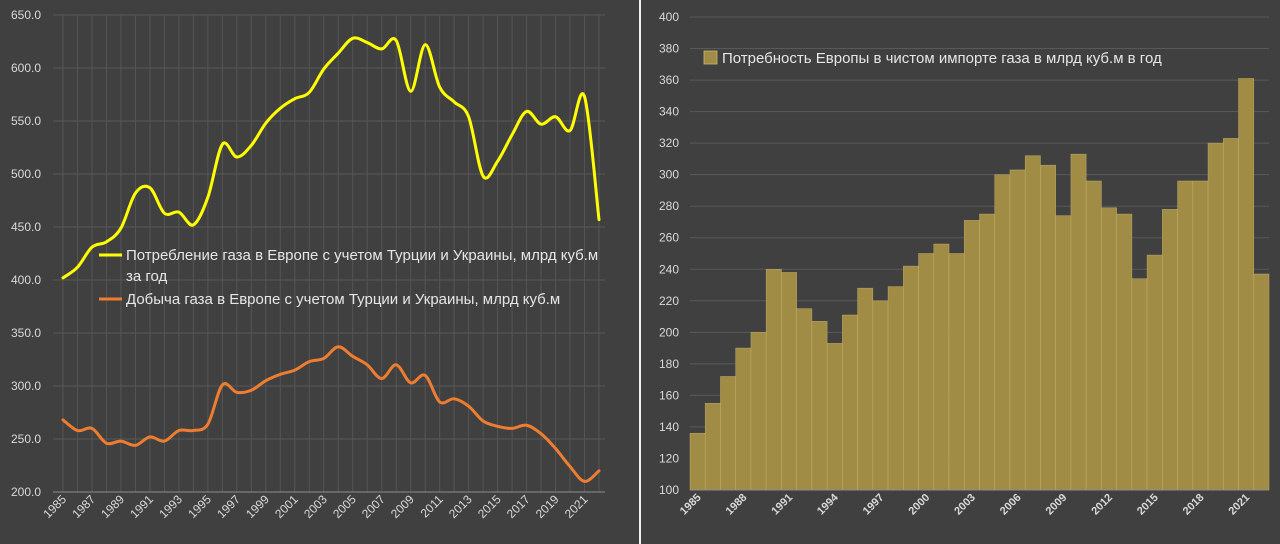  I want to click on bar-2021, so click(1246, 284).